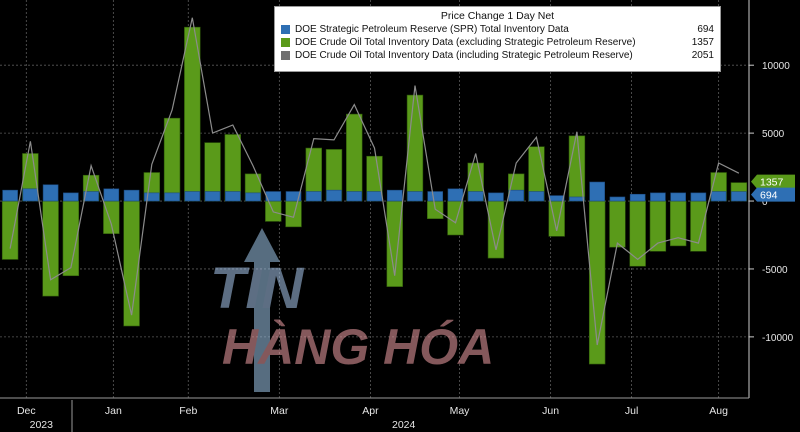  Describe the element at coordinates (113, 411) in the screenshot. I see `x-month-label: Jan` at that location.